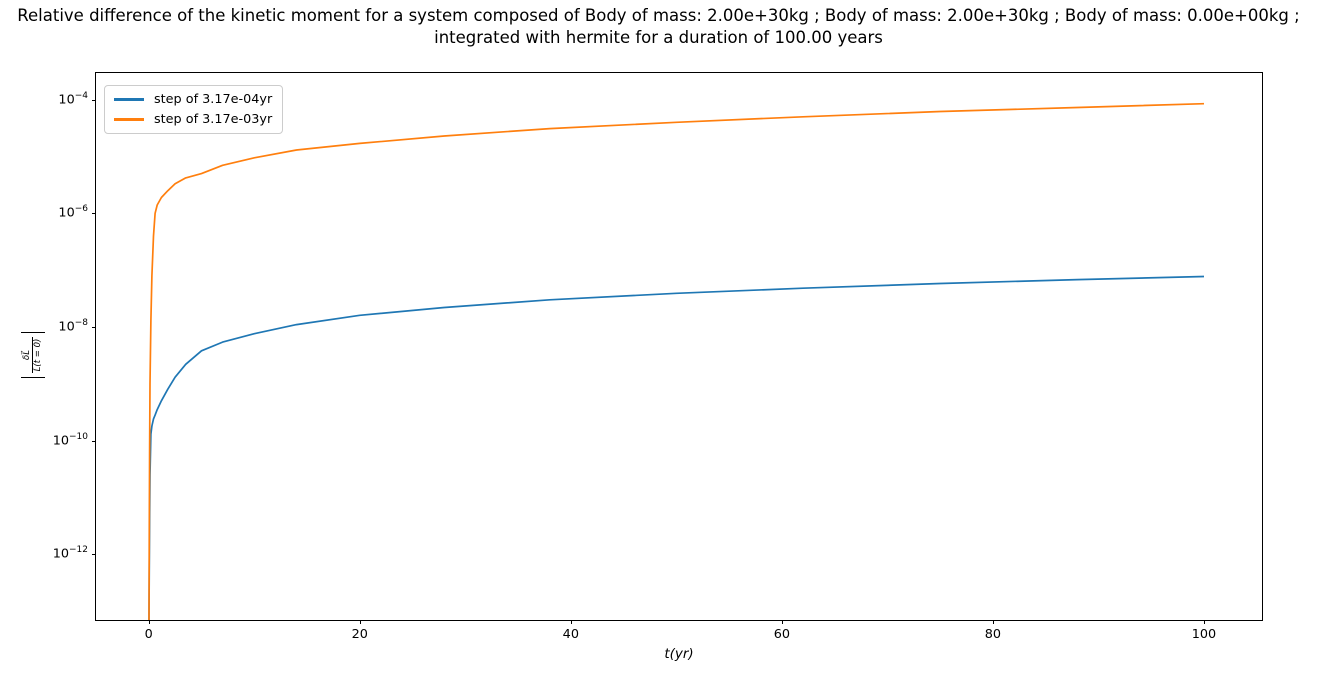  Describe the element at coordinates (73, 98) in the screenshot. I see `y-tick-label: 10⁻⁴` at that location.